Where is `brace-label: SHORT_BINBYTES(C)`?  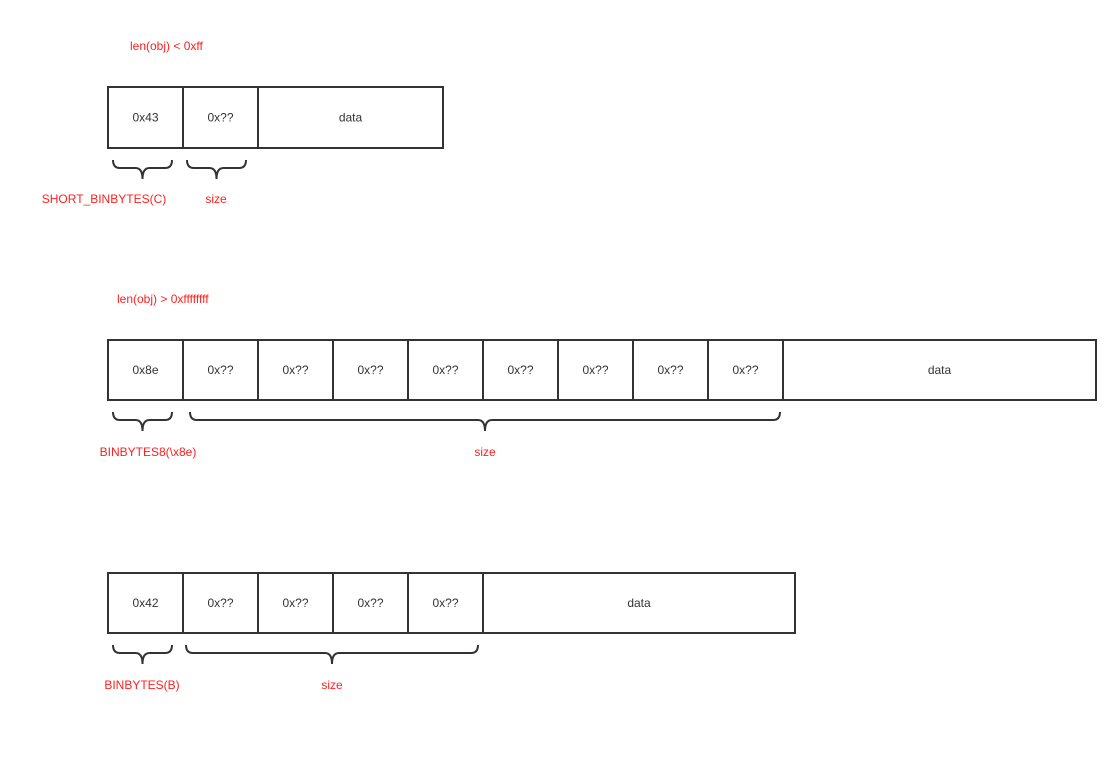
brace-label: SHORT_BINBYTES(C) is located at coordinates (104, 199).